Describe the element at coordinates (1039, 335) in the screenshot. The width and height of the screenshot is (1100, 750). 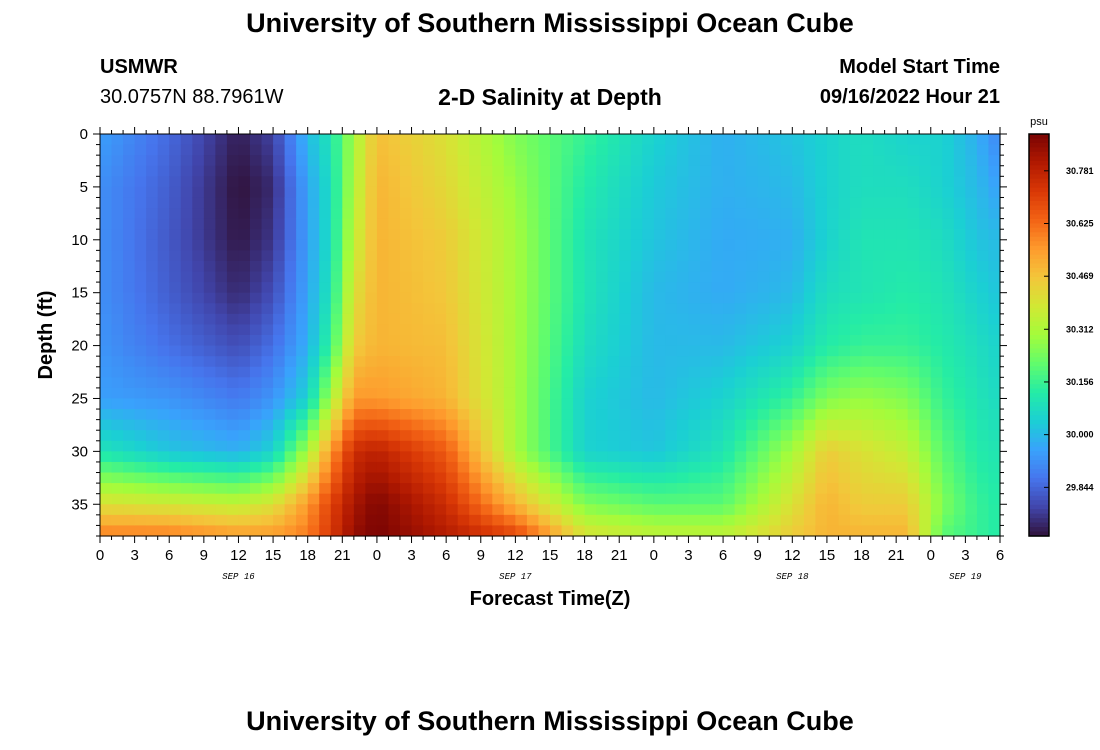
I see `colorbar-frame` at that location.